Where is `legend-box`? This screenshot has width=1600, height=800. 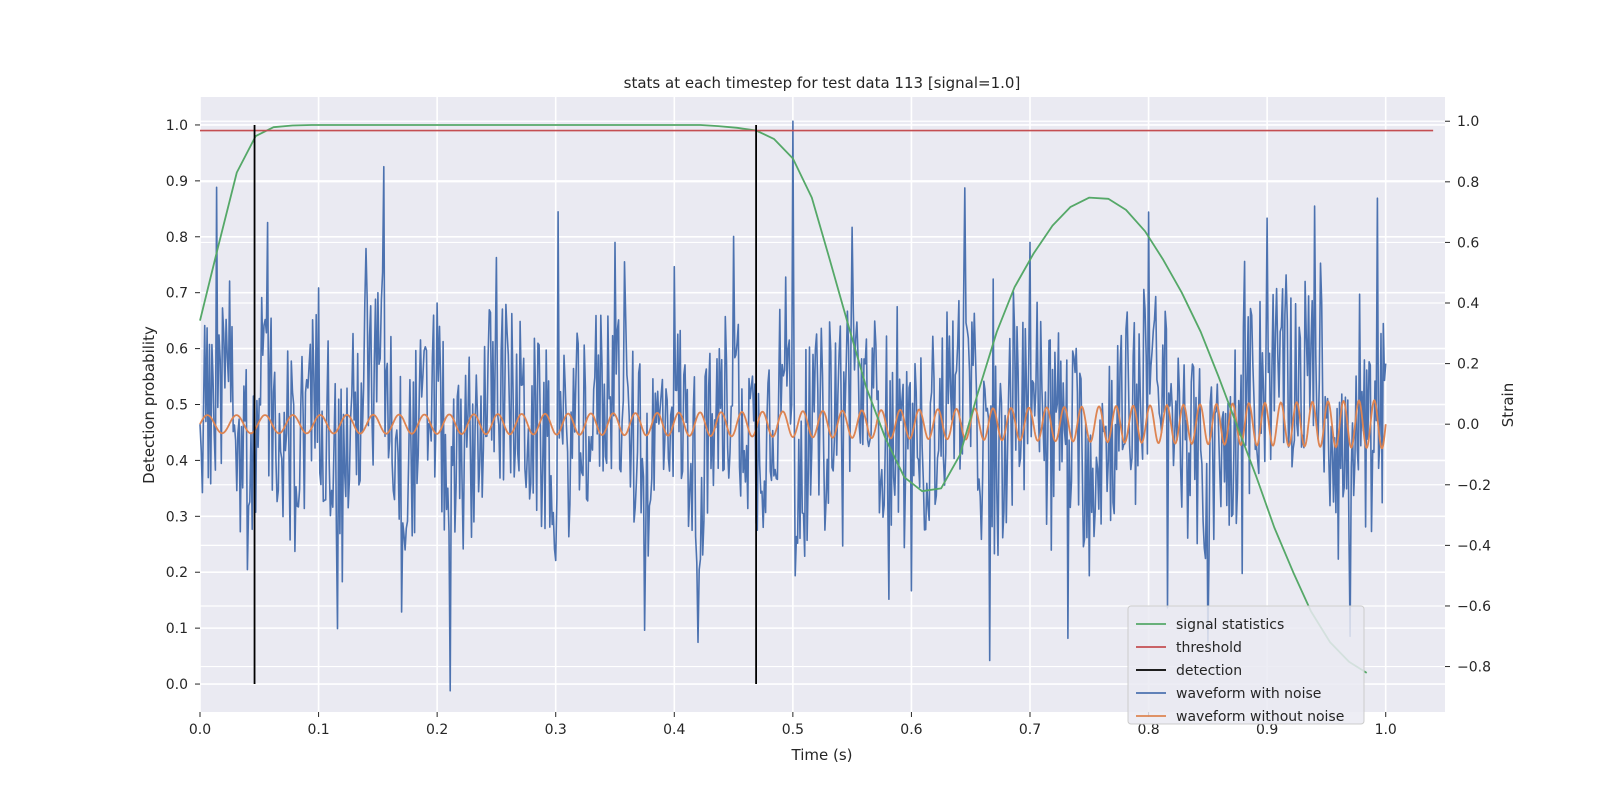 legend-box is located at coordinates (1246, 665).